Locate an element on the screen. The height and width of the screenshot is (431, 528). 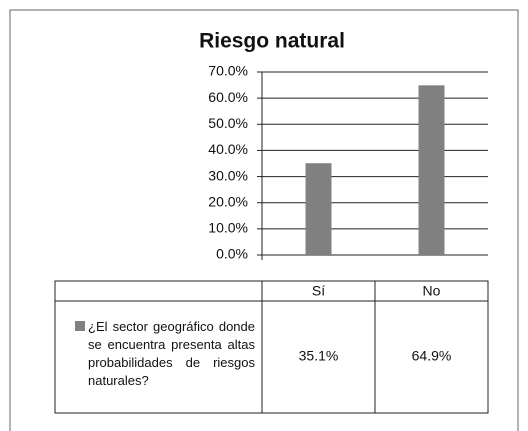
y-tick-label: 60.0% is located at coordinates (228, 97).